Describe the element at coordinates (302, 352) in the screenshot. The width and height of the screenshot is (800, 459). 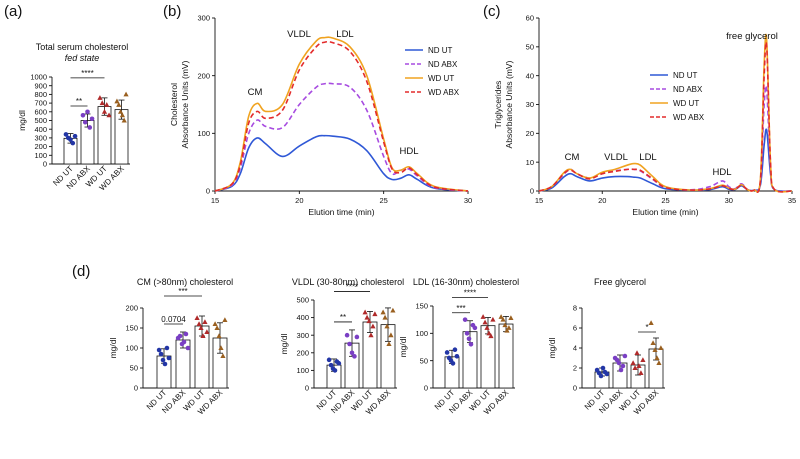
I see `d2-ytick-label: 200` at that location.